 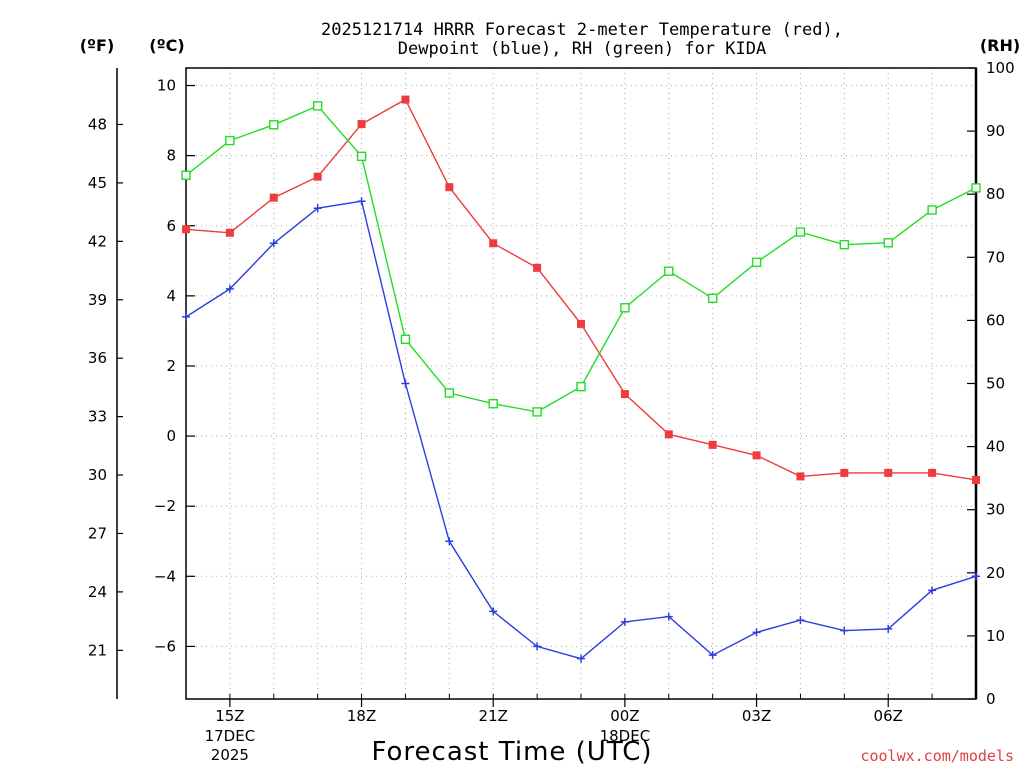 What do you see at coordinates (166, 86) in the screenshot?
I see `celsius-tick-label: 10` at bounding box center [166, 86].